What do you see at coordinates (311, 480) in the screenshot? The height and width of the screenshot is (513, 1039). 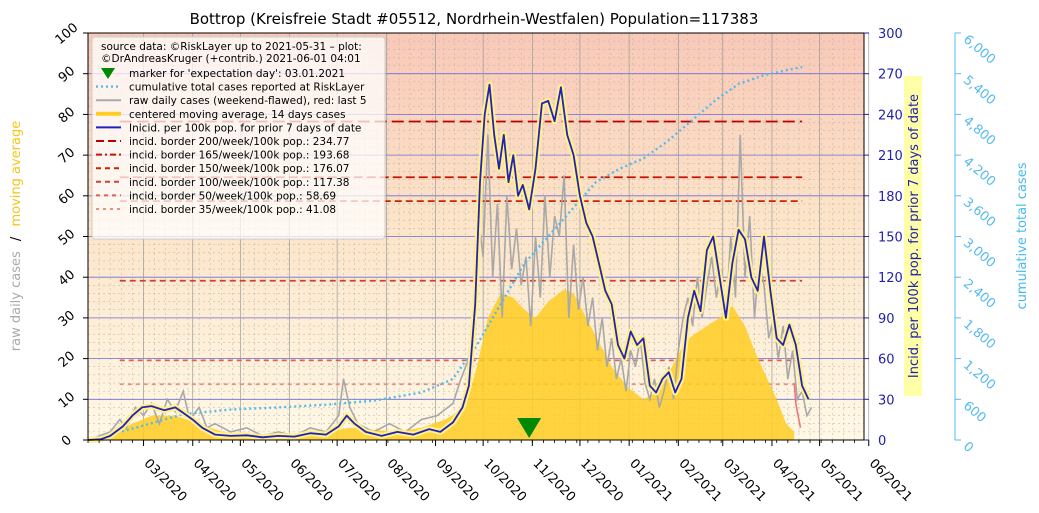 I see `x-tick-label: 06/2020` at bounding box center [311, 480].